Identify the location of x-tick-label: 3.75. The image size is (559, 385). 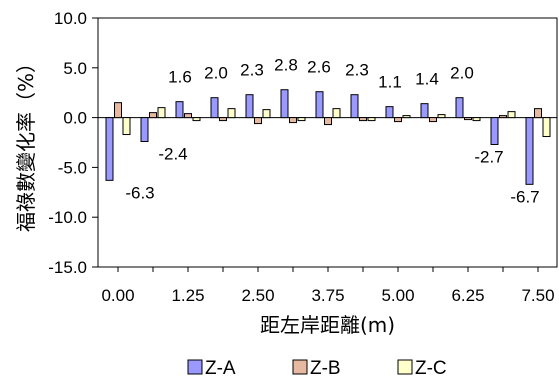
(327, 295).